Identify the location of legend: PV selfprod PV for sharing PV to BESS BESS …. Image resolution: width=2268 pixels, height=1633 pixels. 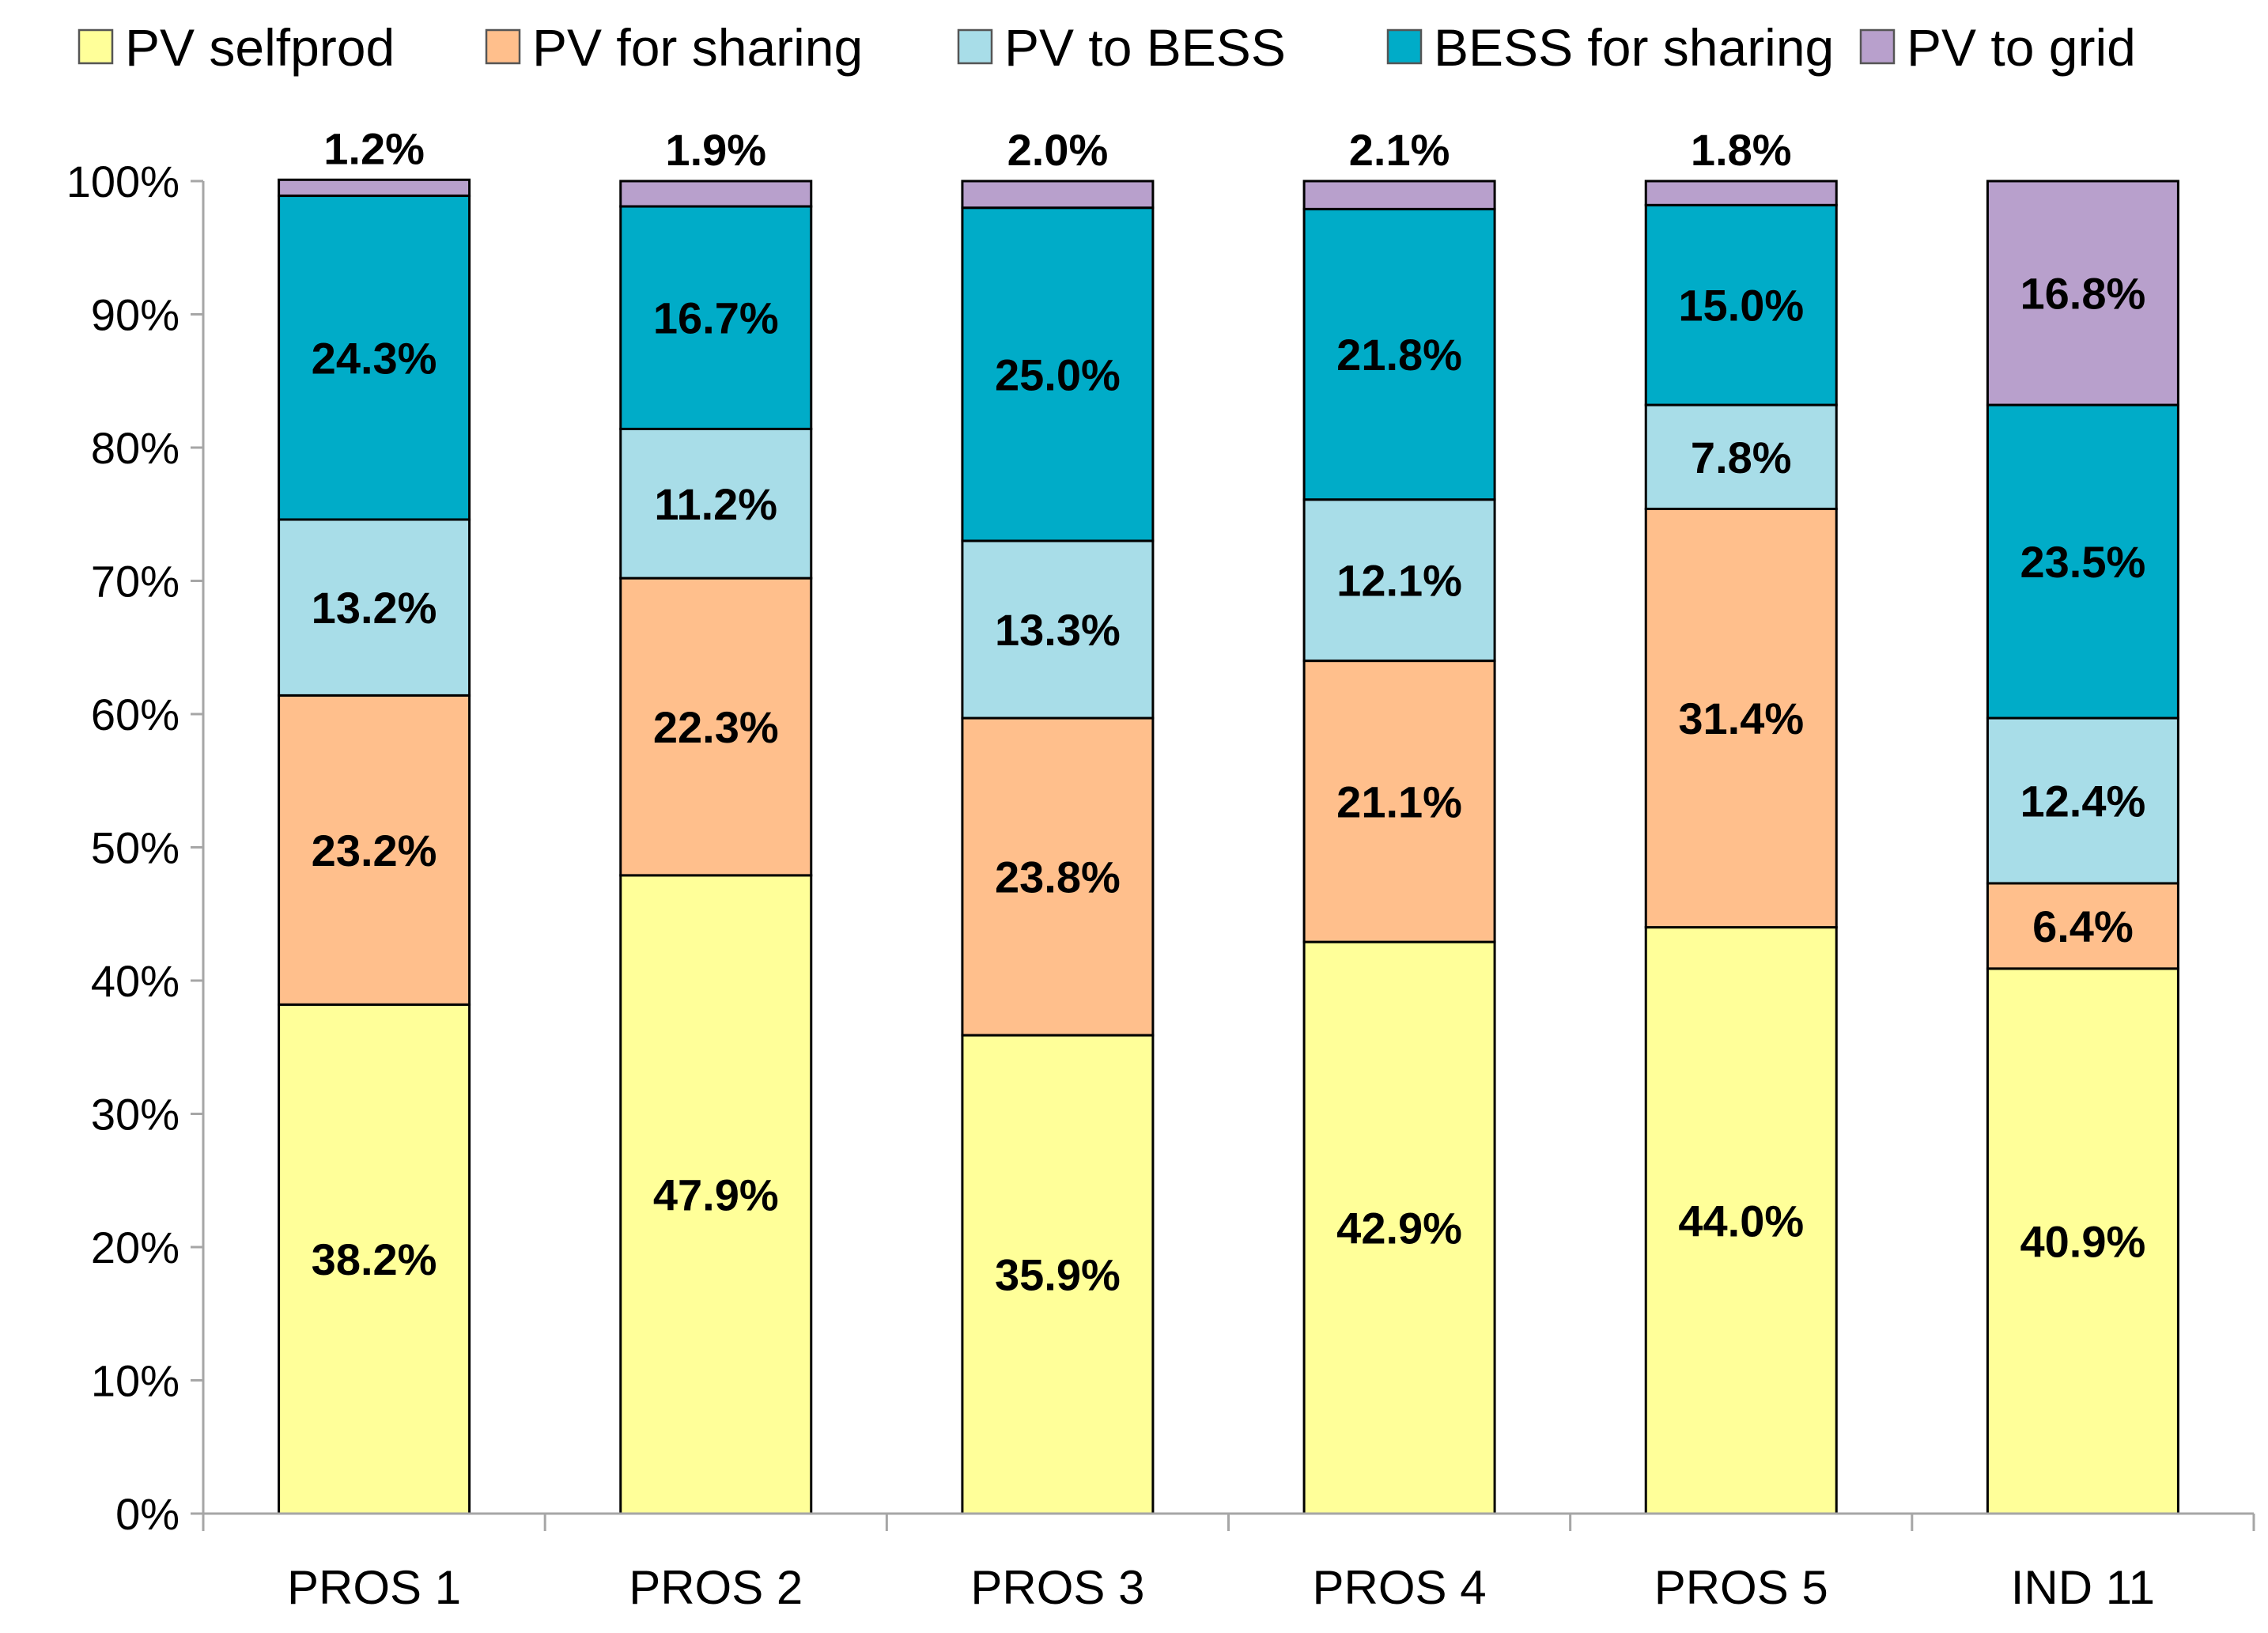
(1107, 47).